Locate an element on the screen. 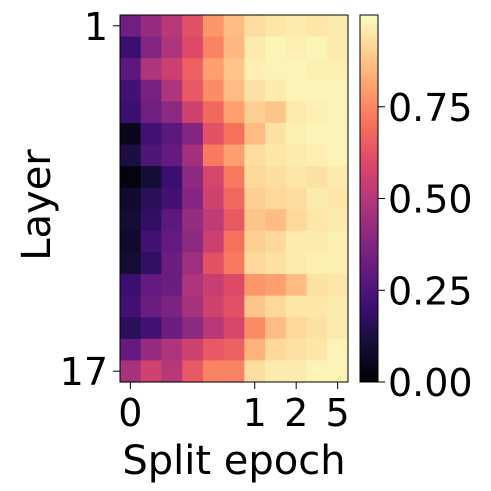  colorbar-tick-label: 0.00 is located at coordinates (430, 383).